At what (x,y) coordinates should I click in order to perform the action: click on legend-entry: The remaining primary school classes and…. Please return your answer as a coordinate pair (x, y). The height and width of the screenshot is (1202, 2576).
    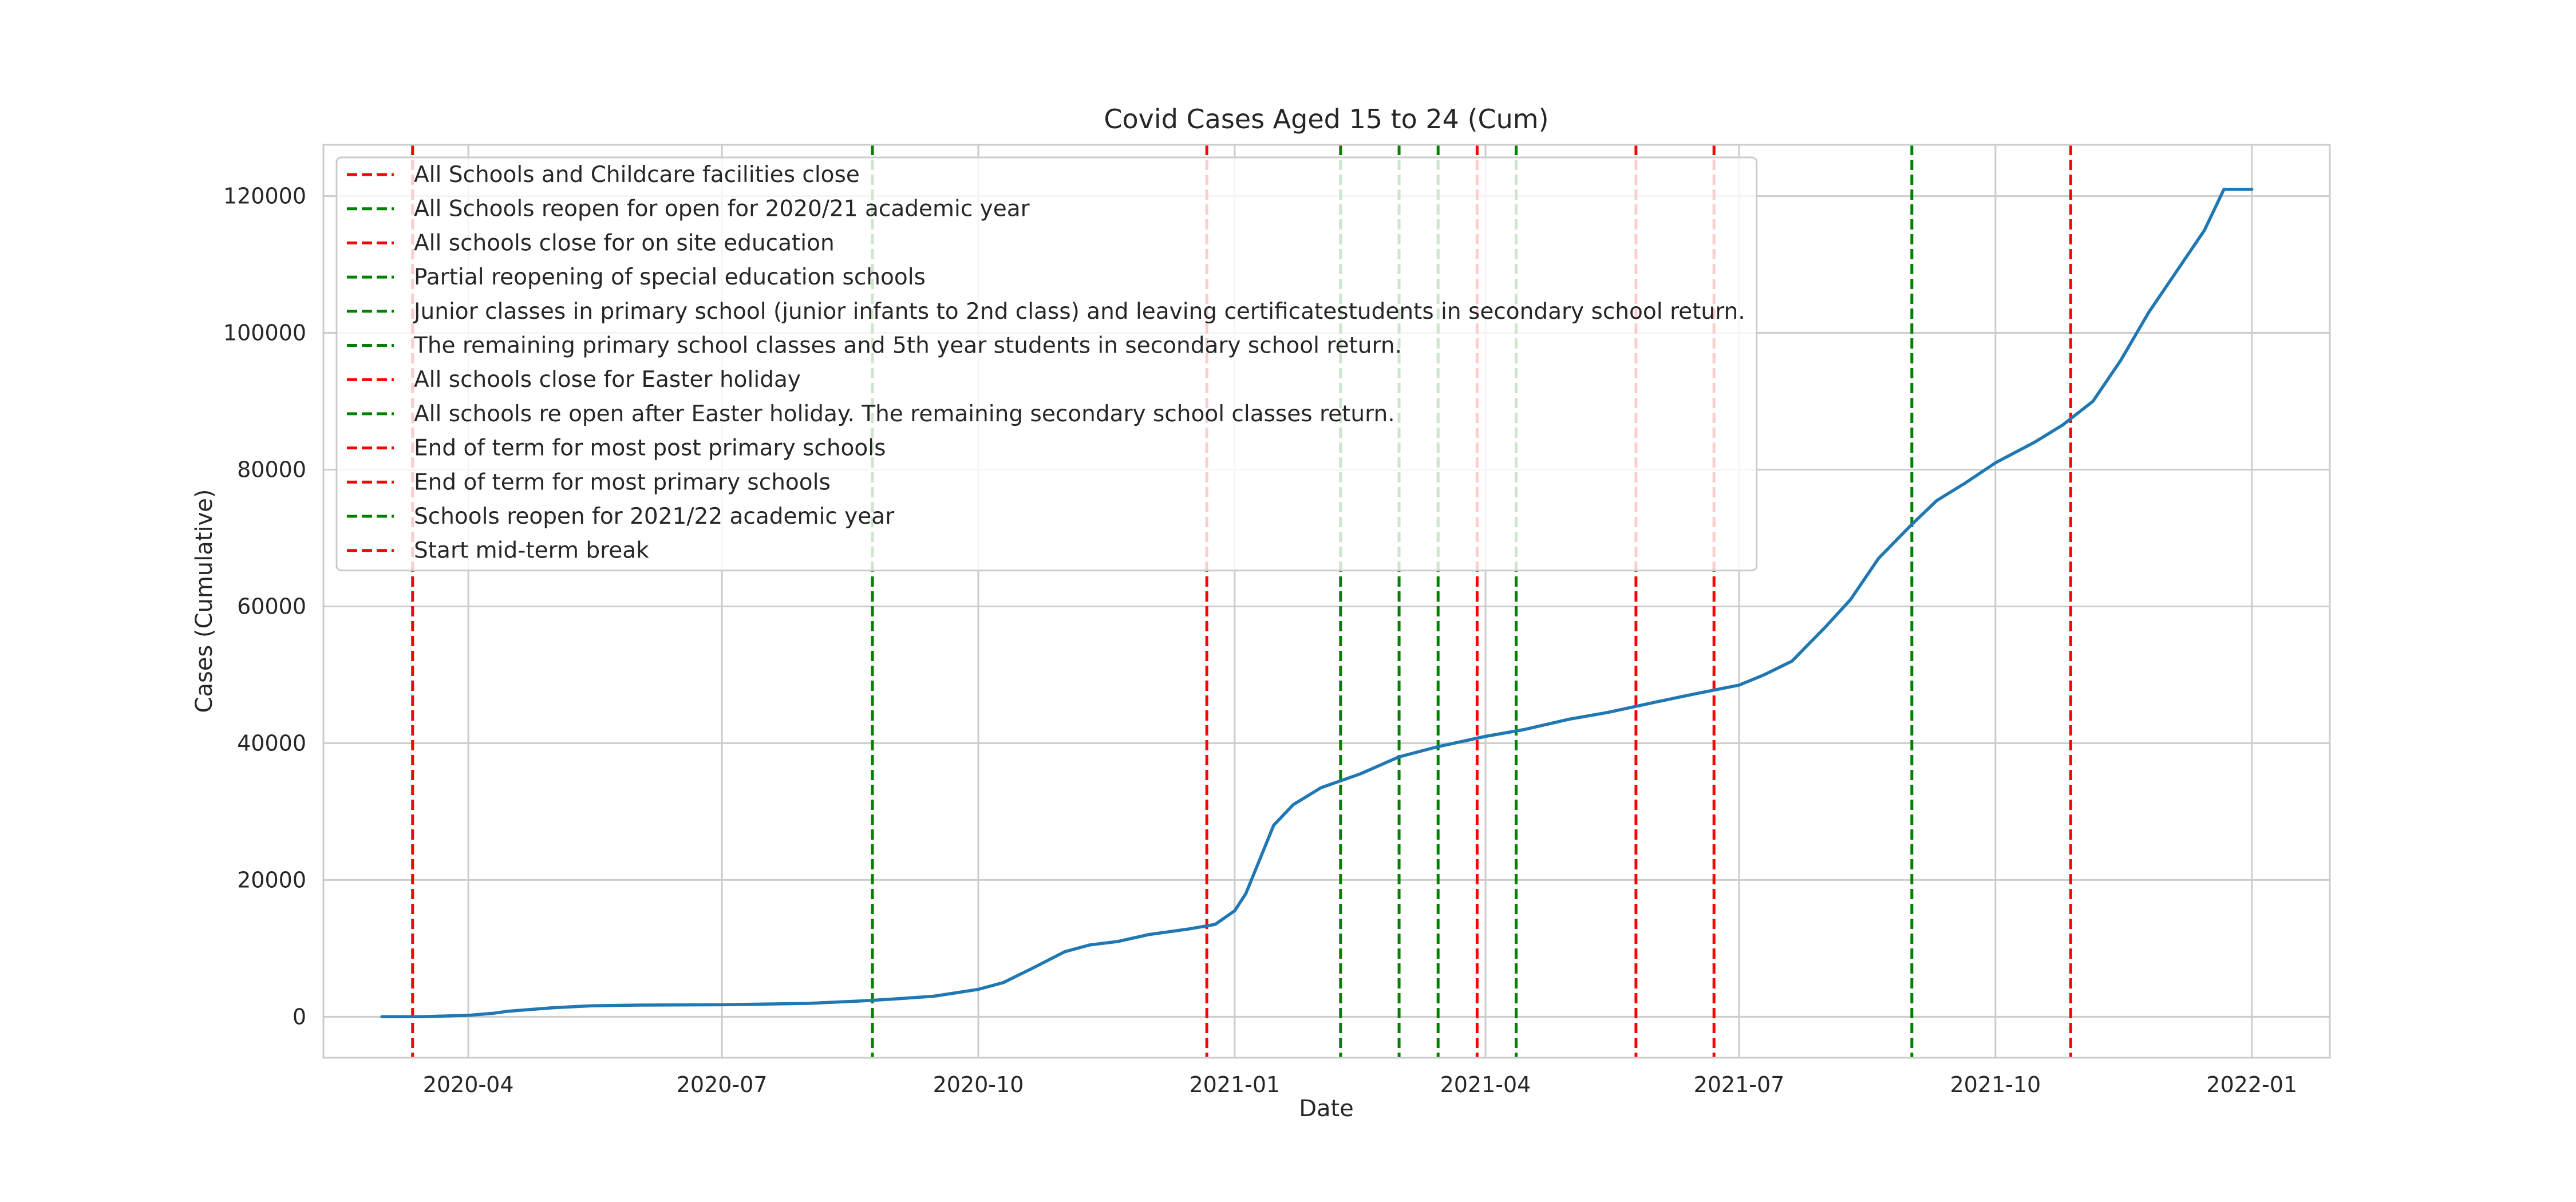
    Looking at the image, I should click on (907, 346).